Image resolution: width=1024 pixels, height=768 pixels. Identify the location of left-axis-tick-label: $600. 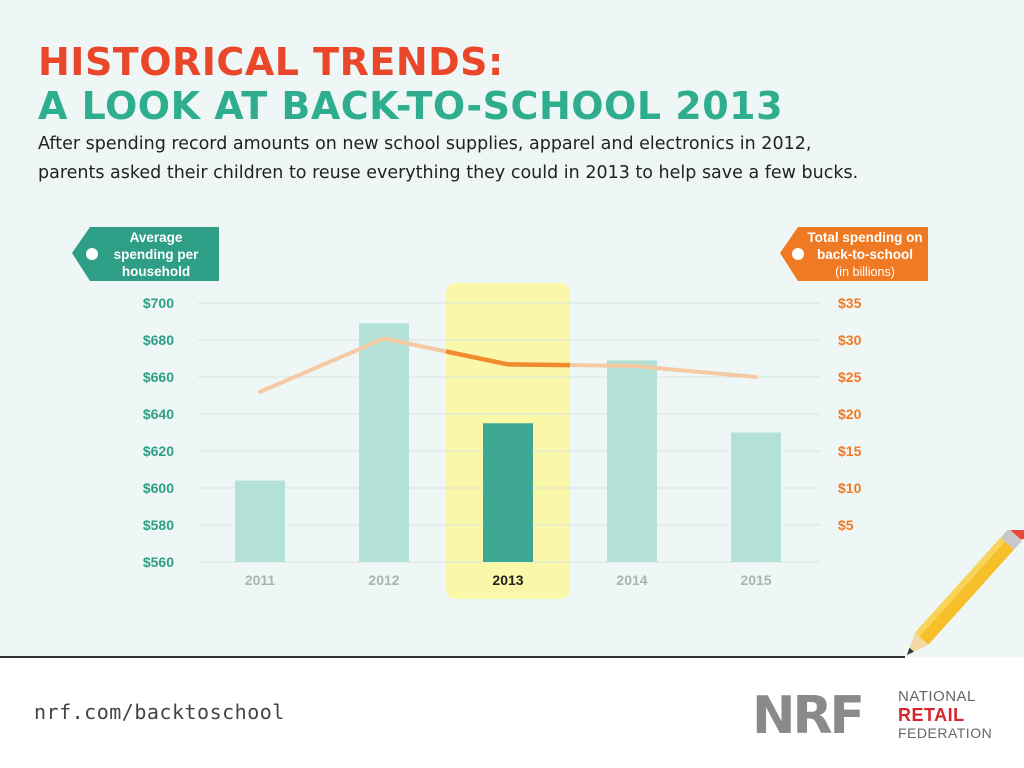
(158, 488).